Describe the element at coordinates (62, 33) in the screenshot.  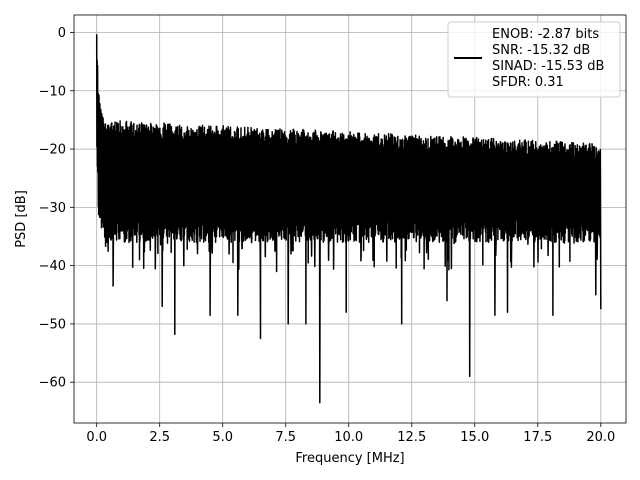
I see `y-tick-label: 0` at that location.